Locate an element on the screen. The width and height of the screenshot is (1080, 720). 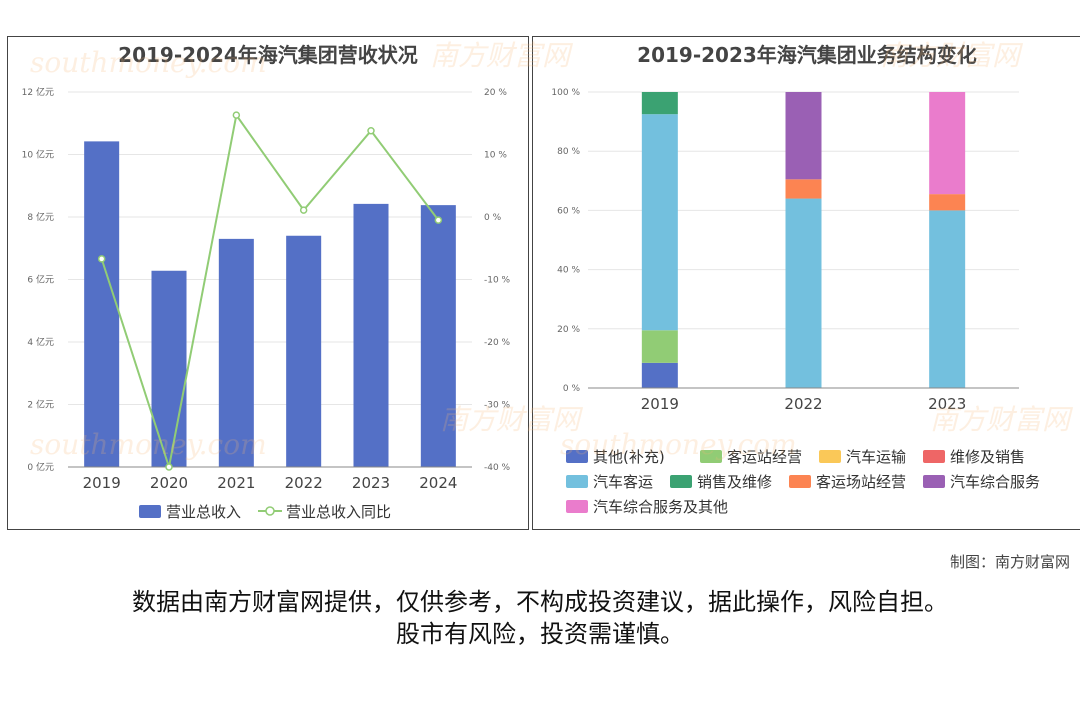
legend-label: 汽车综合服务 is located at coordinates (995, 482).